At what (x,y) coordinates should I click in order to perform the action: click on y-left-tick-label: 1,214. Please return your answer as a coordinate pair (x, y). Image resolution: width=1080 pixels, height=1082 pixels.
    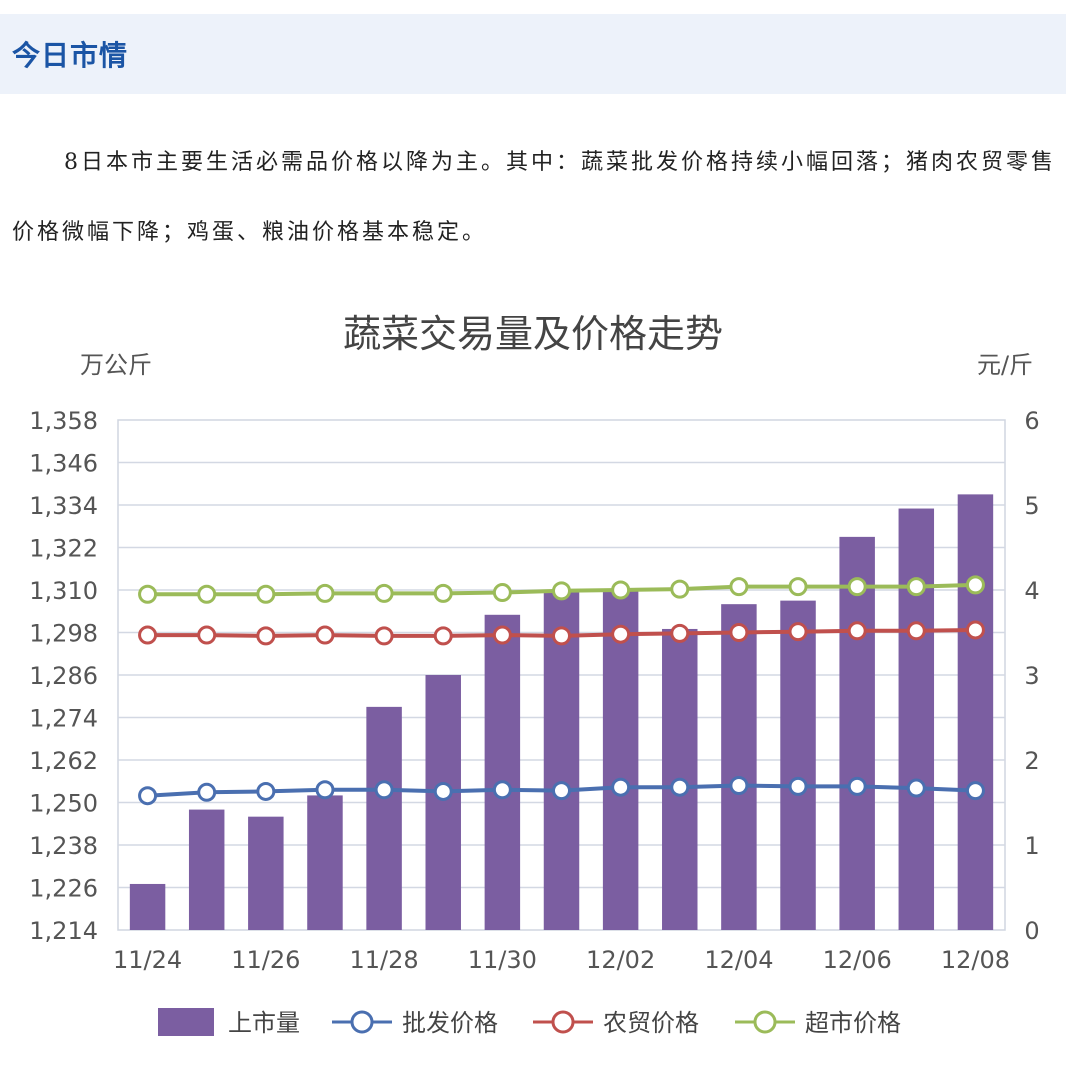
    Looking at the image, I should click on (63, 931).